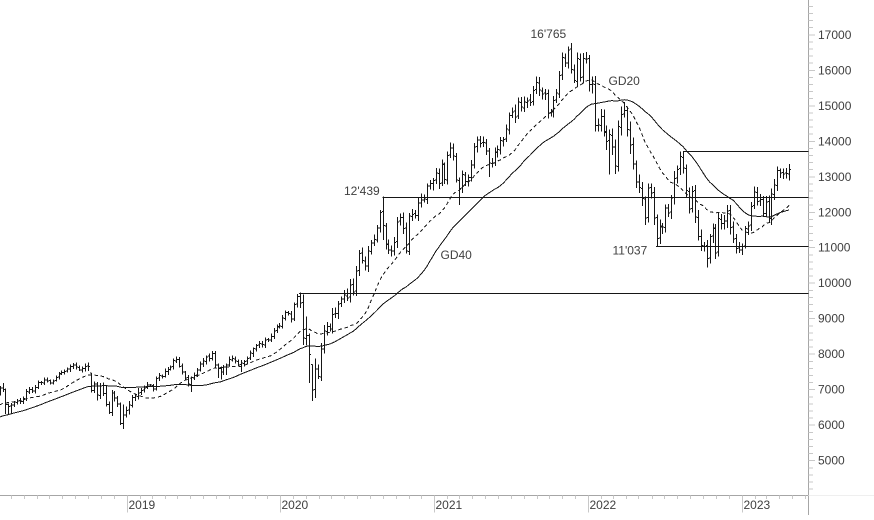 The image size is (874, 520). What do you see at coordinates (630, 251) in the screenshot?
I see `svg-text: 11'037` at bounding box center [630, 251].